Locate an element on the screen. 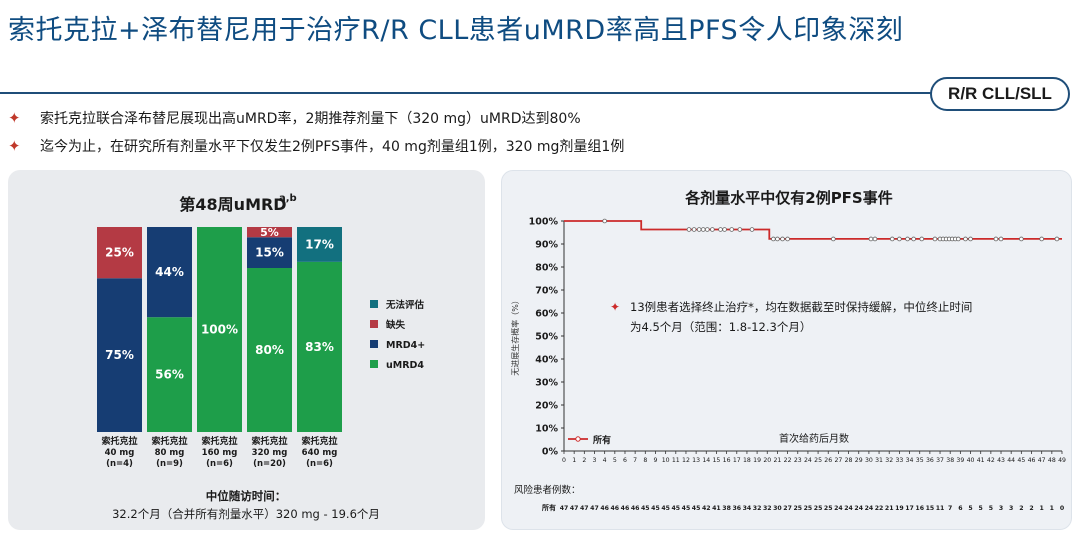 This screenshot has height=536, width=1080. km-annotation-line1: 13例患者选择终止治疗*，均在数据截至时保持缓解，中位终止时间 is located at coordinates (801, 307).